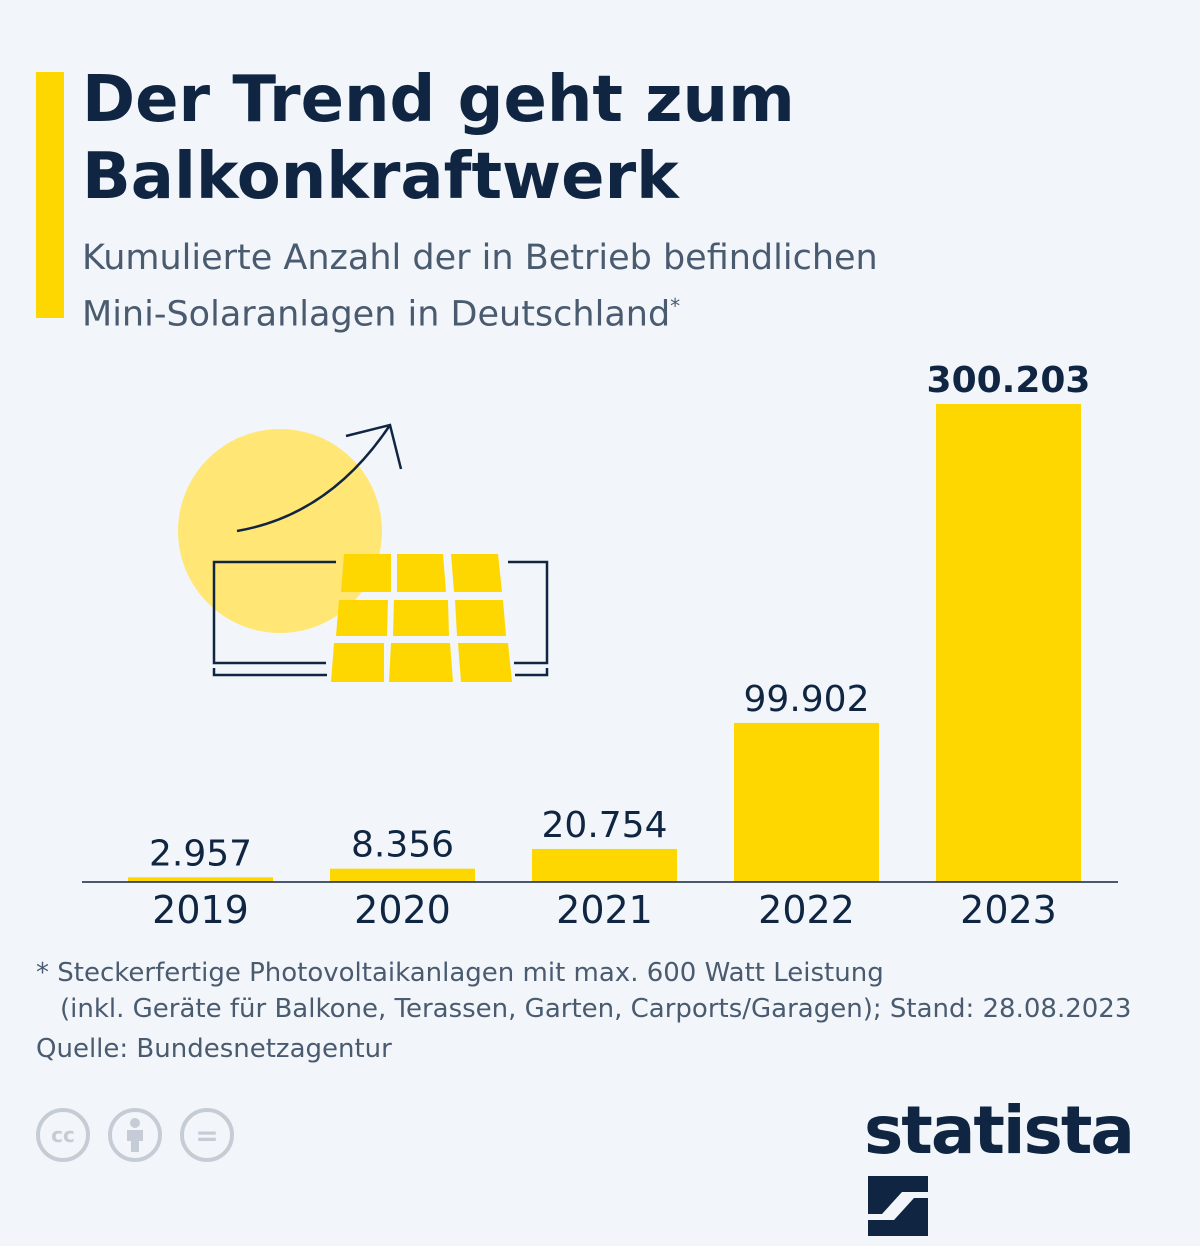 The image size is (1200, 1246). Describe the element at coordinates (807, 699) in the screenshot. I see `data-label-2022: 99.902` at that location.